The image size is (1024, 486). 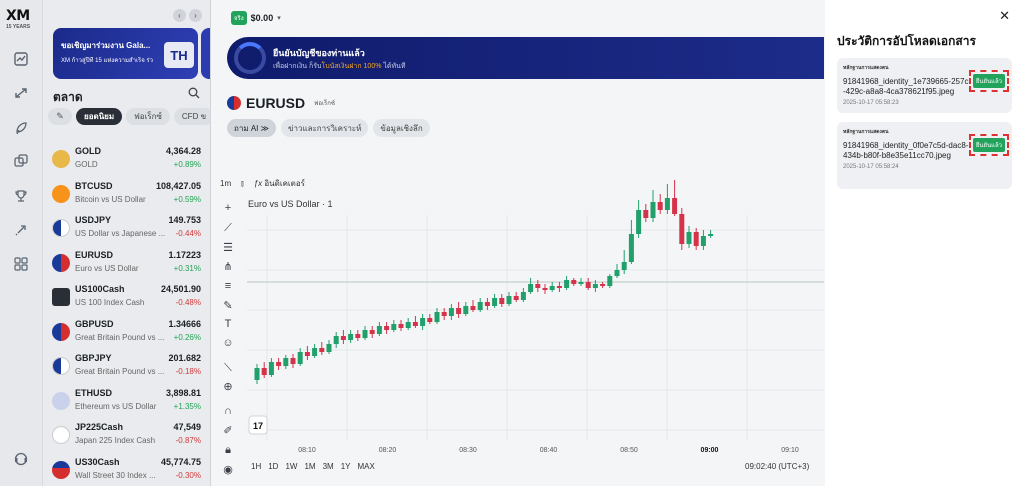 I want to click on launch-icon, so click(x=21, y=230).